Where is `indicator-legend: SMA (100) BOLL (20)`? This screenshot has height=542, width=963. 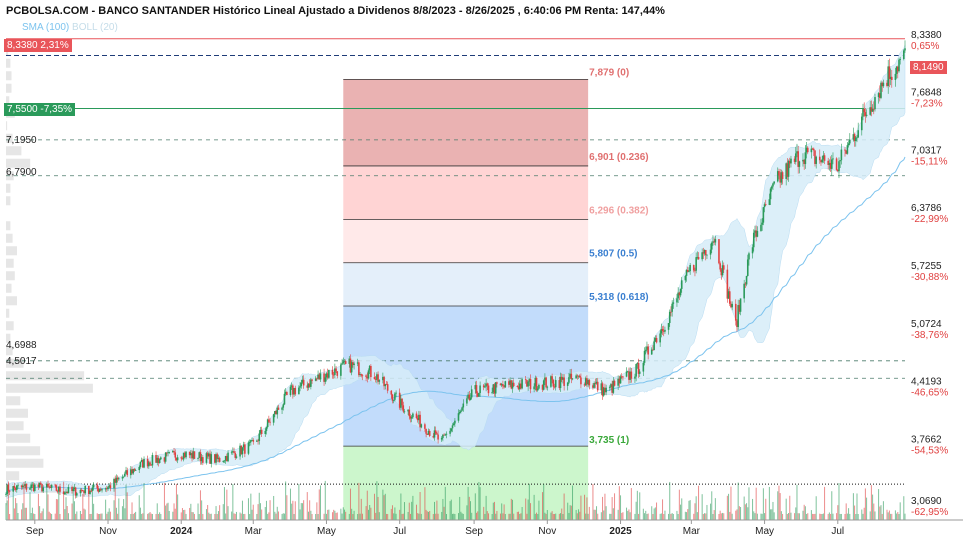 indicator-legend: SMA (100) BOLL (20) is located at coordinates (70, 27).